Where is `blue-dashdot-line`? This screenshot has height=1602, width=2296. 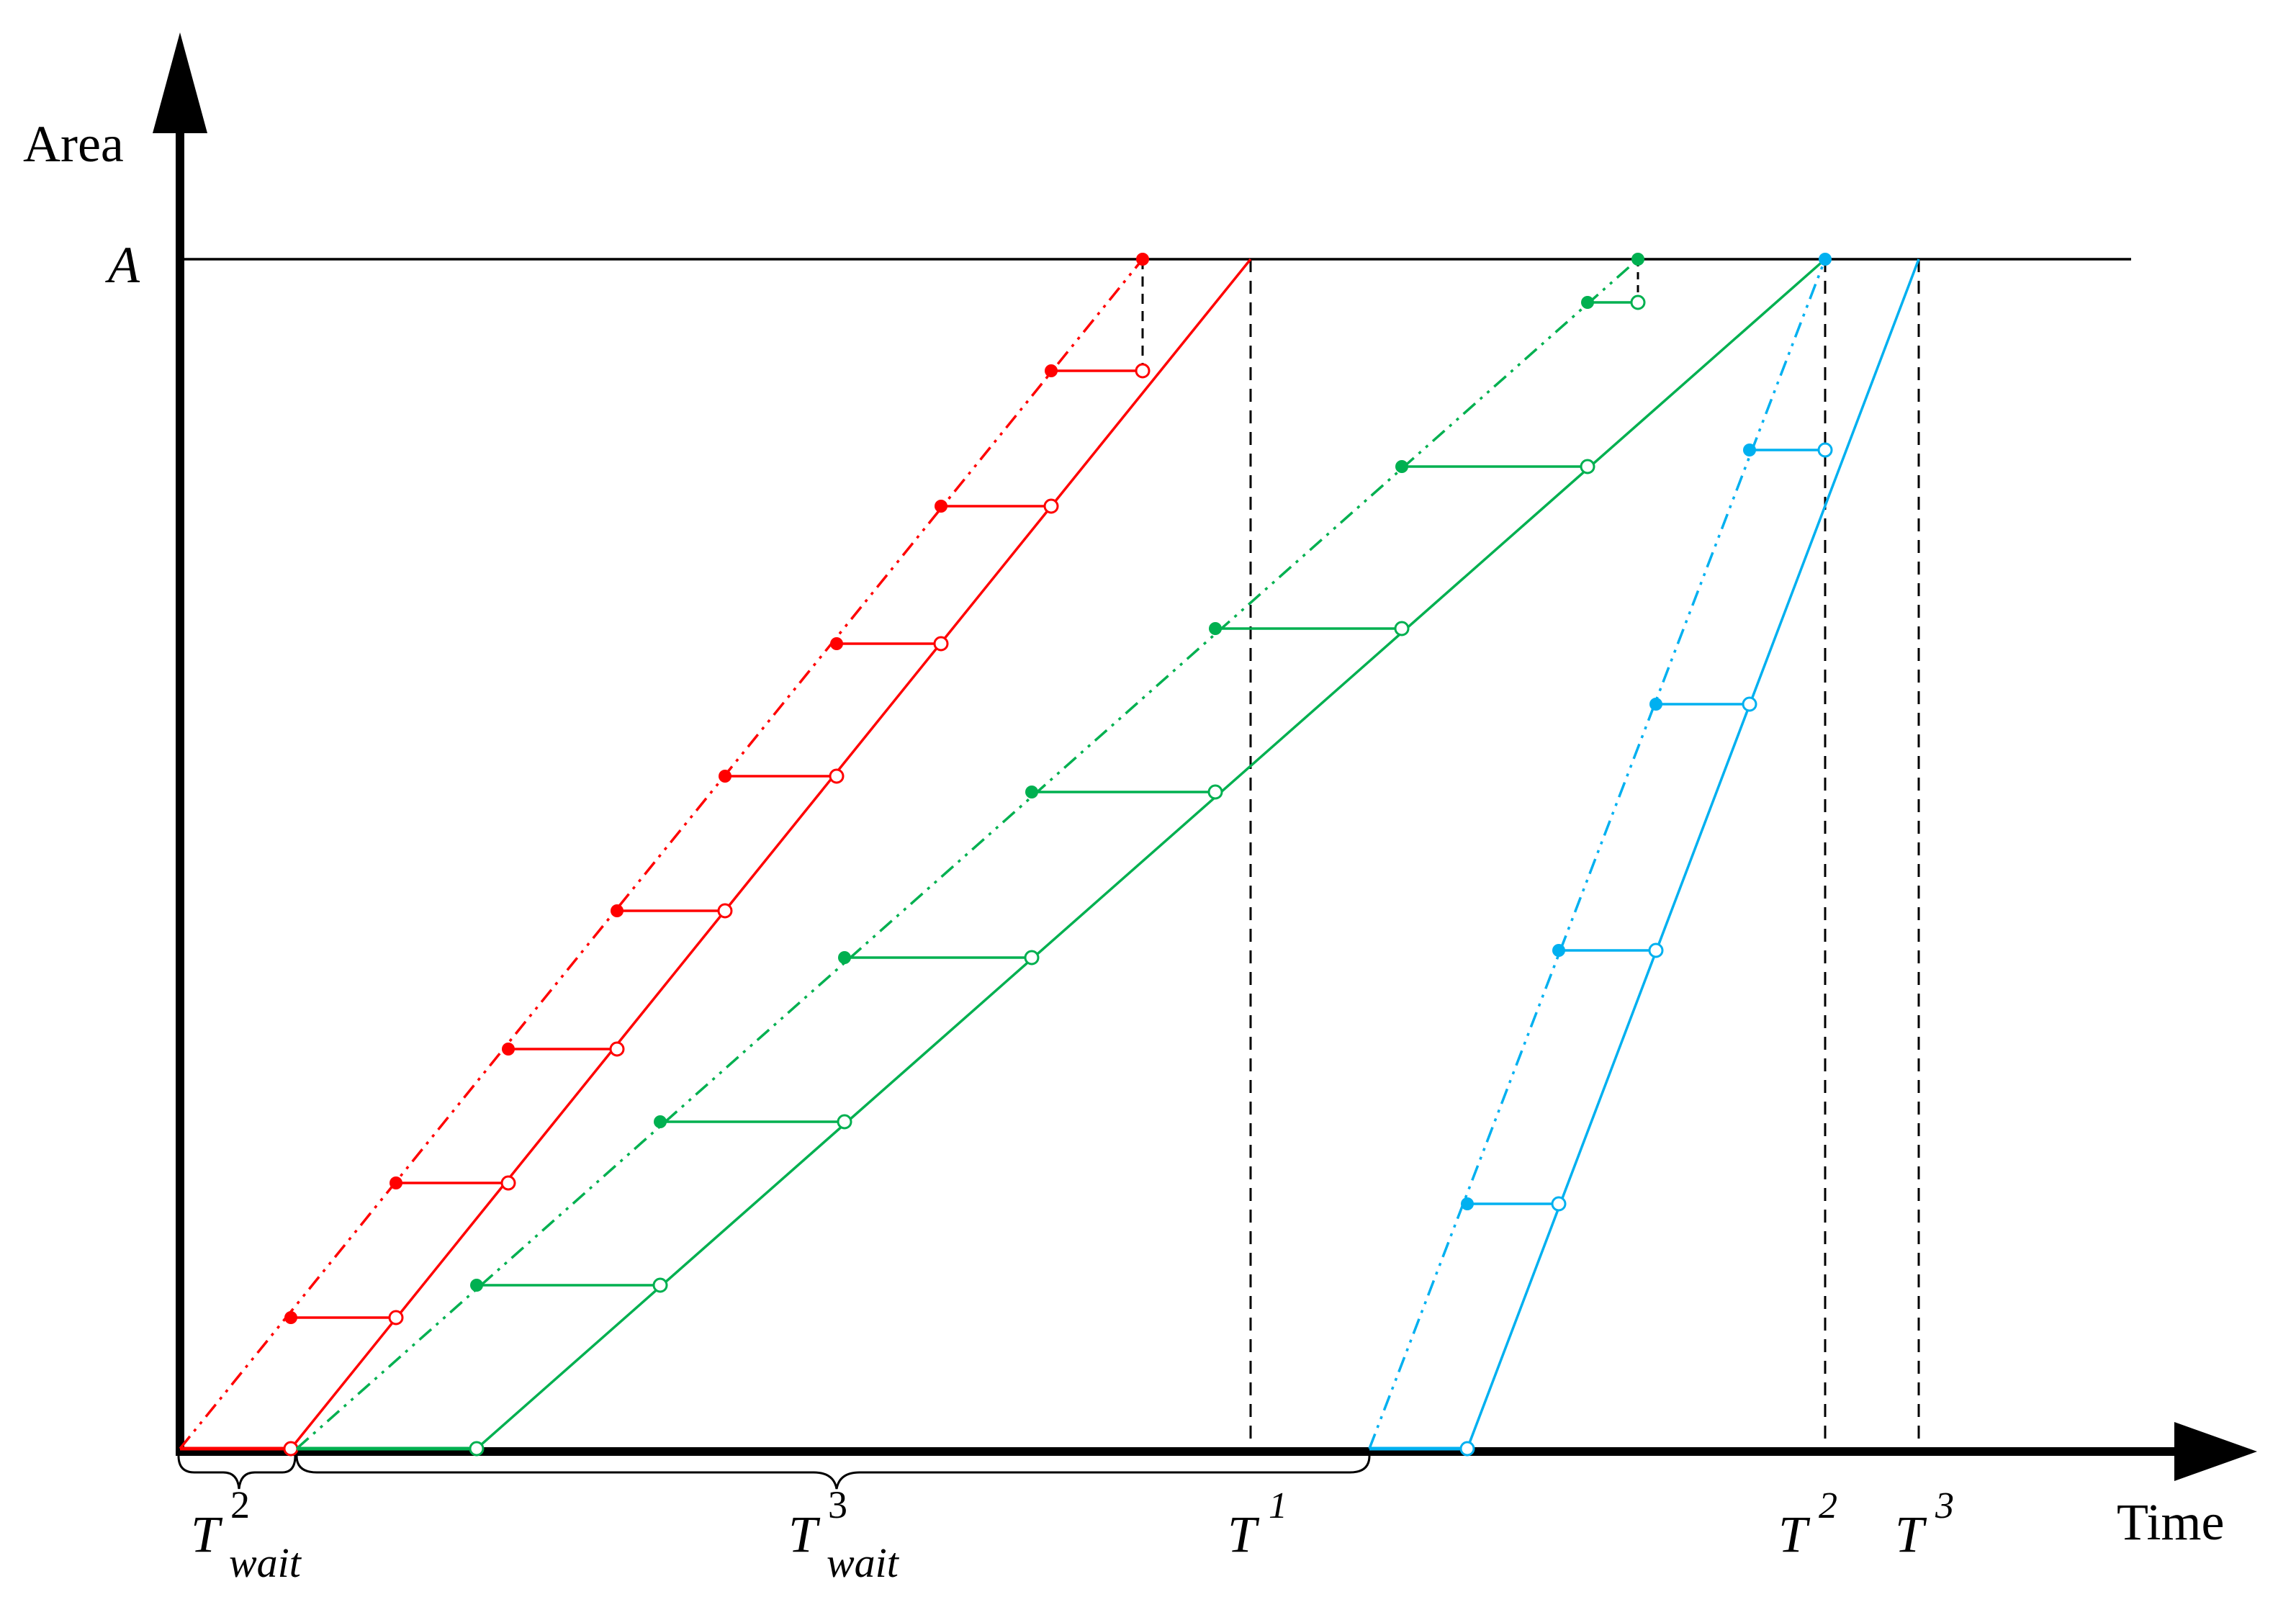
blue-dashdot-line is located at coordinates (1598, 853).